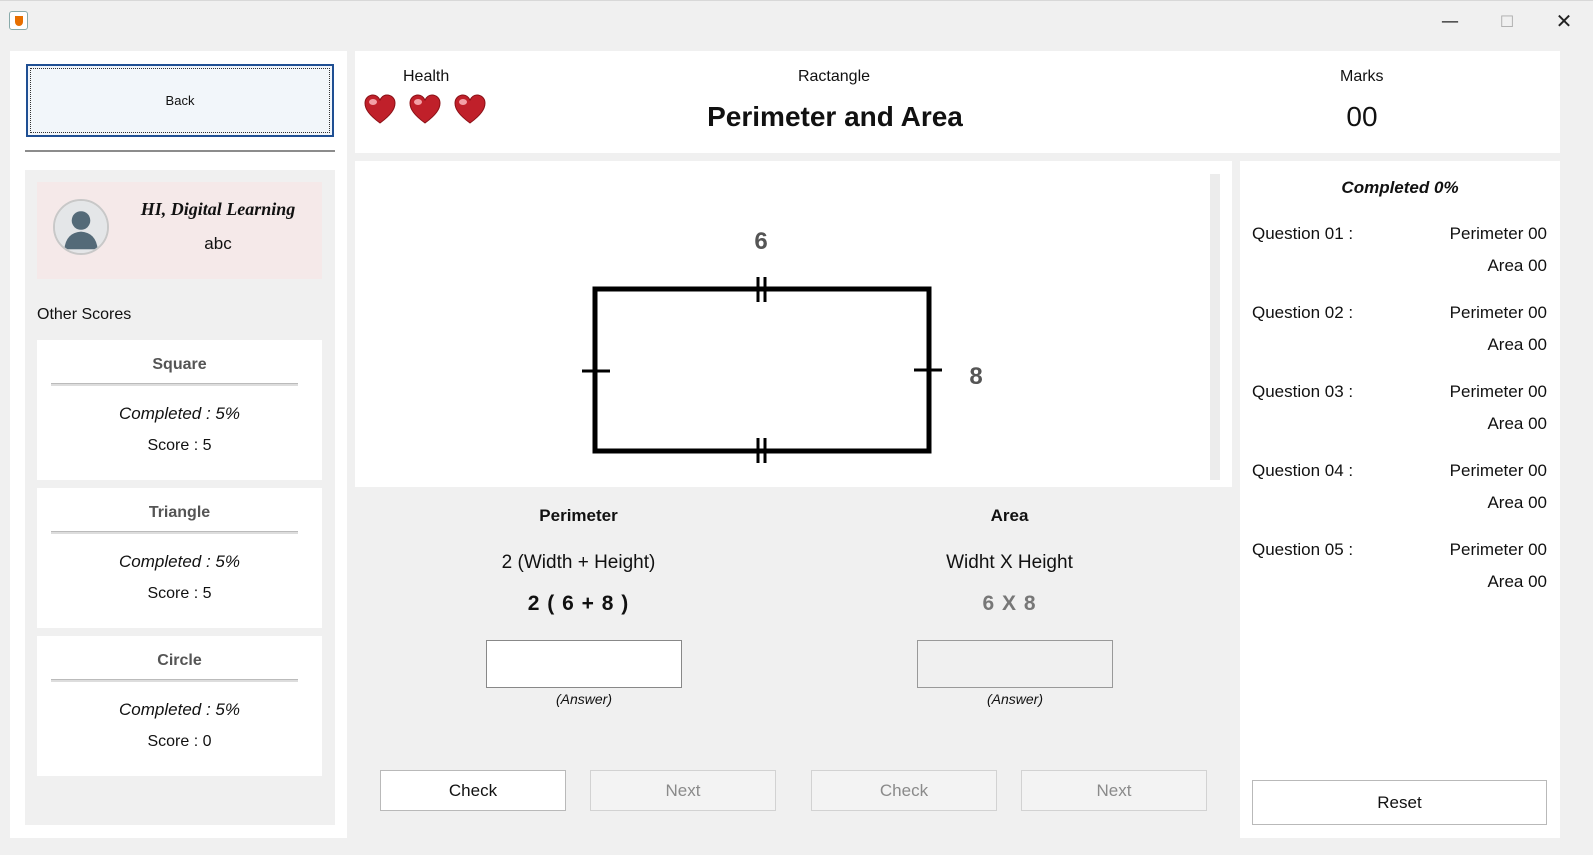  I want to click on score-card-triangle: Triangle Completed : 5% Score : 5, so click(179, 558).